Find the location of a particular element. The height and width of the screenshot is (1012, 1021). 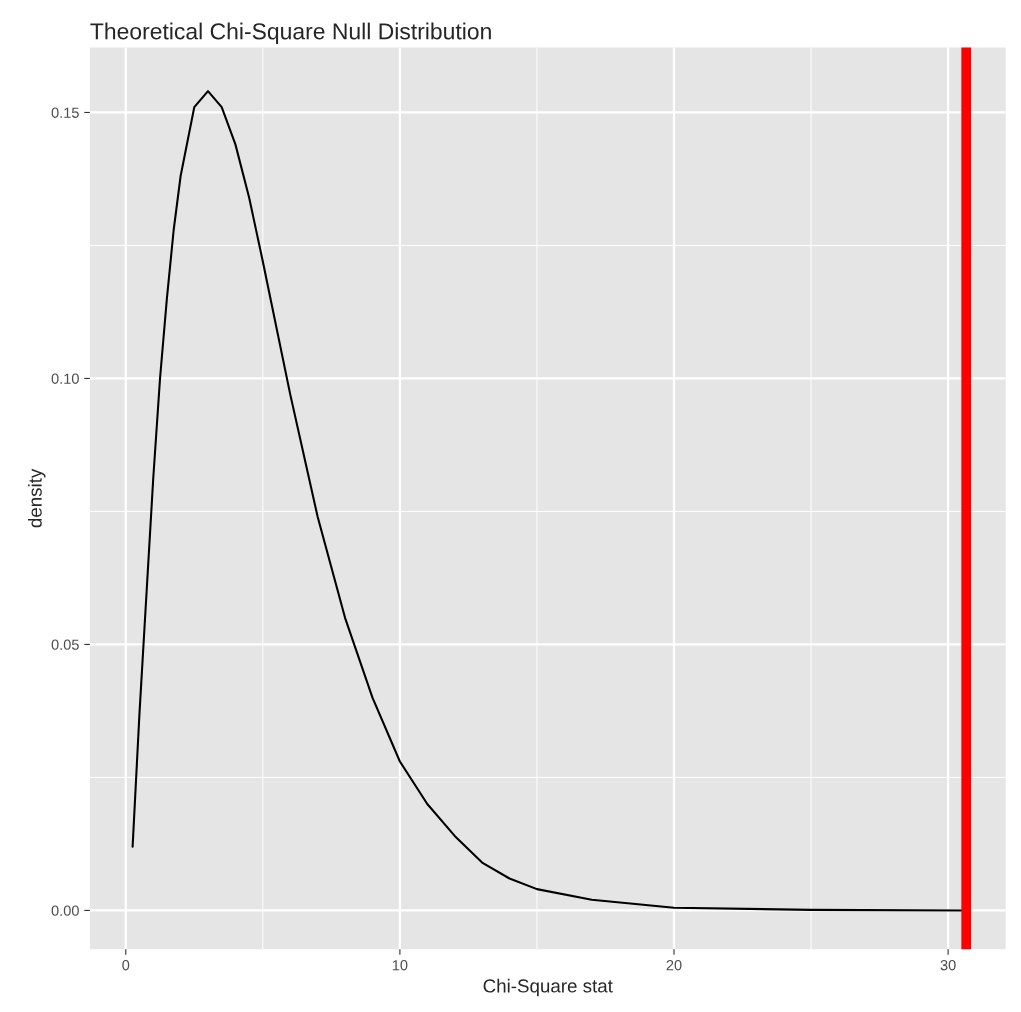

chart-title: Theoretical Chi-Square Null Distribution is located at coordinates (290, 33).